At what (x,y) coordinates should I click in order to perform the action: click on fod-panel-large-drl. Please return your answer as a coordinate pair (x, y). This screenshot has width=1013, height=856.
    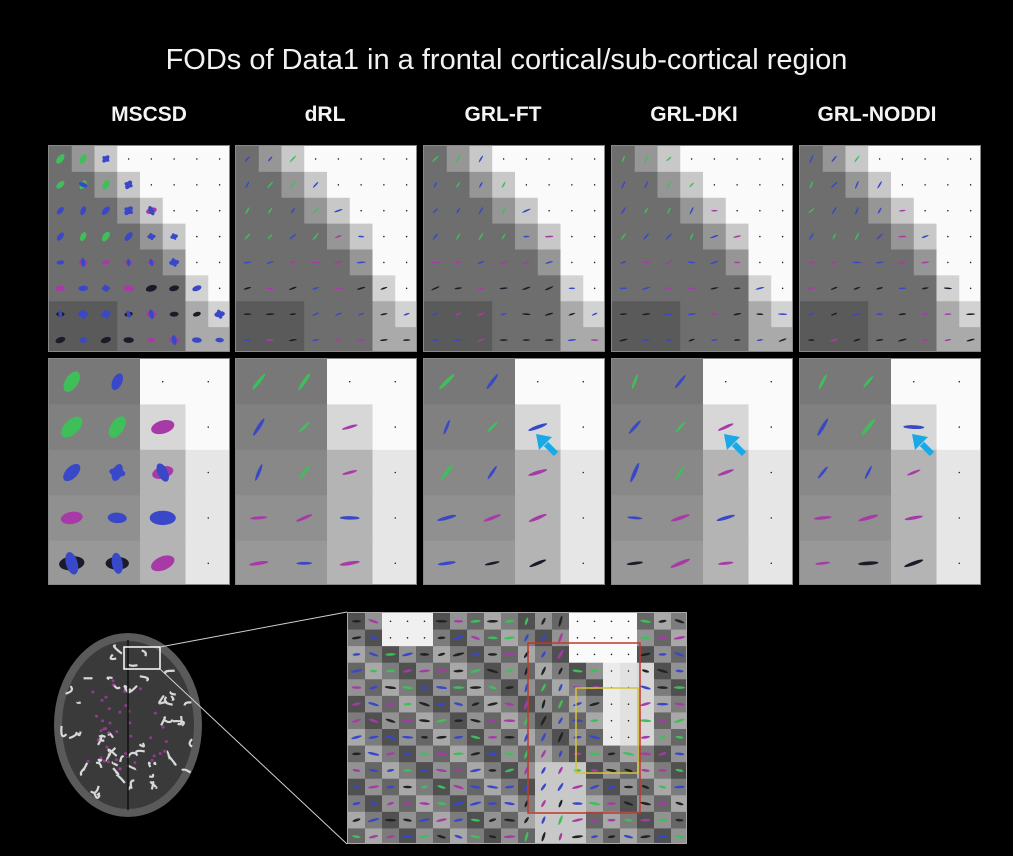
    Looking at the image, I should click on (326, 248).